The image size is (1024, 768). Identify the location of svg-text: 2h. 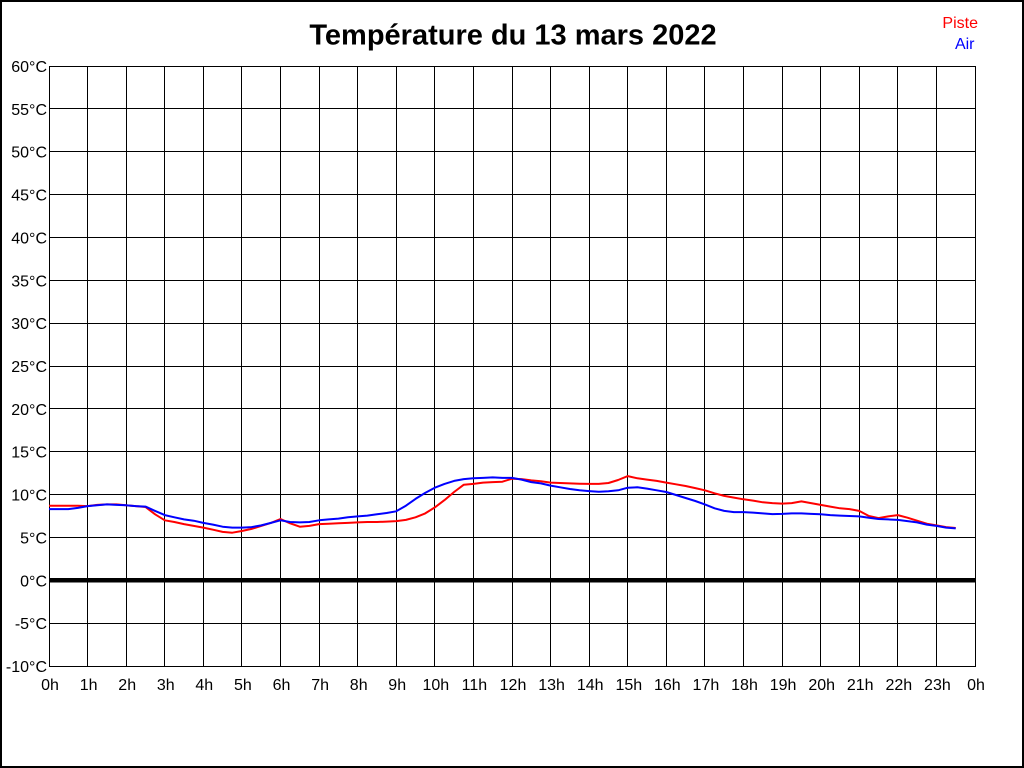
(127, 685).